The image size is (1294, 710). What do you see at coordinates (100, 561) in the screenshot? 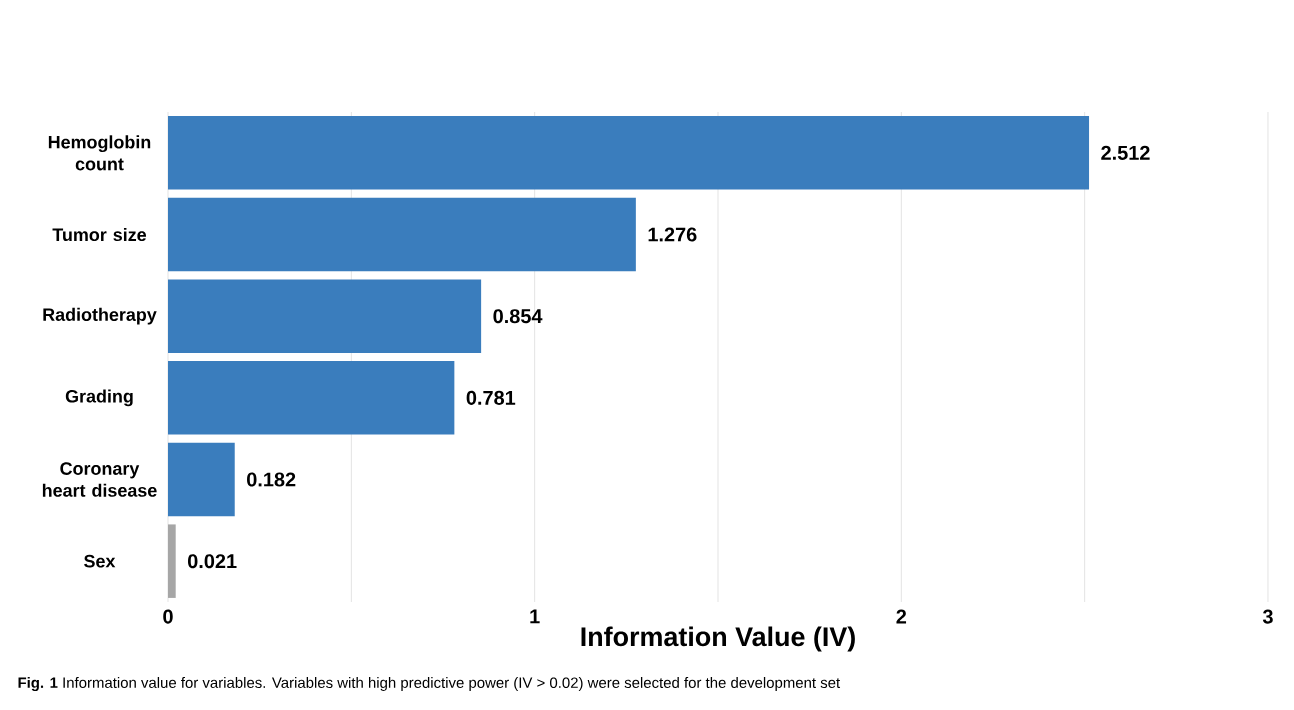
I see `y-tick-label: Sex` at bounding box center [100, 561].